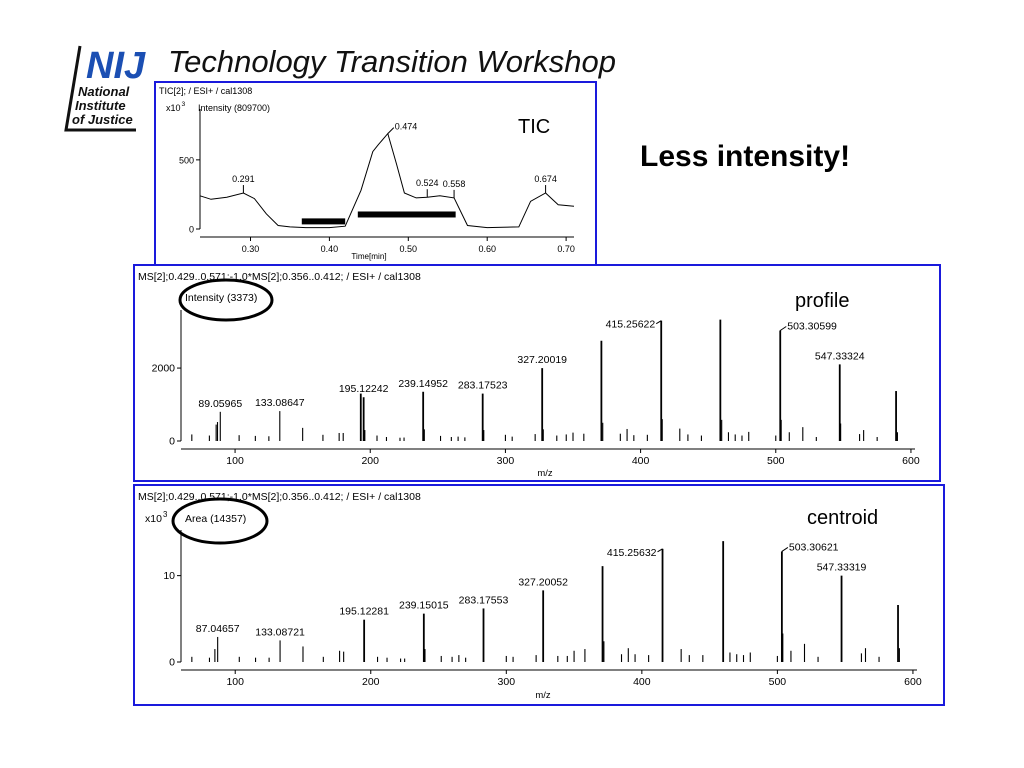 This screenshot has width=1024, height=768. I want to click on x-axis-label: Time[min], so click(368, 256).